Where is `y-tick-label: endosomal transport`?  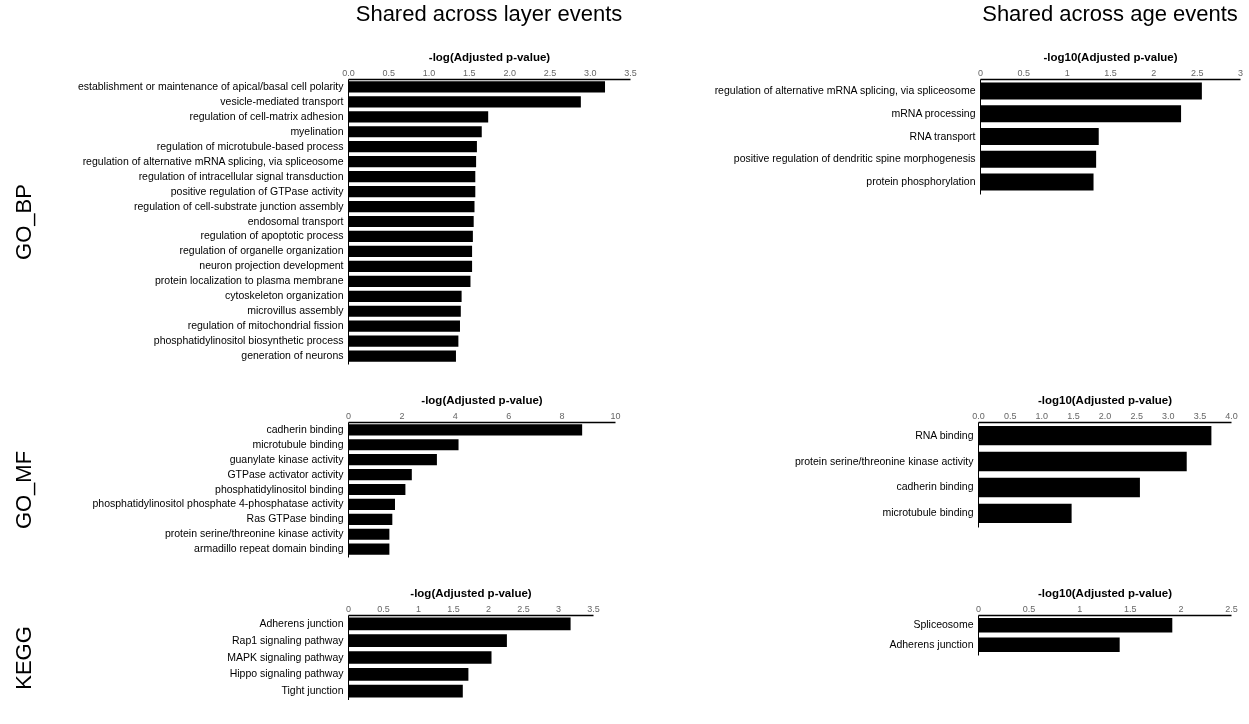
y-tick-label: endosomal transport is located at coordinates (295, 220).